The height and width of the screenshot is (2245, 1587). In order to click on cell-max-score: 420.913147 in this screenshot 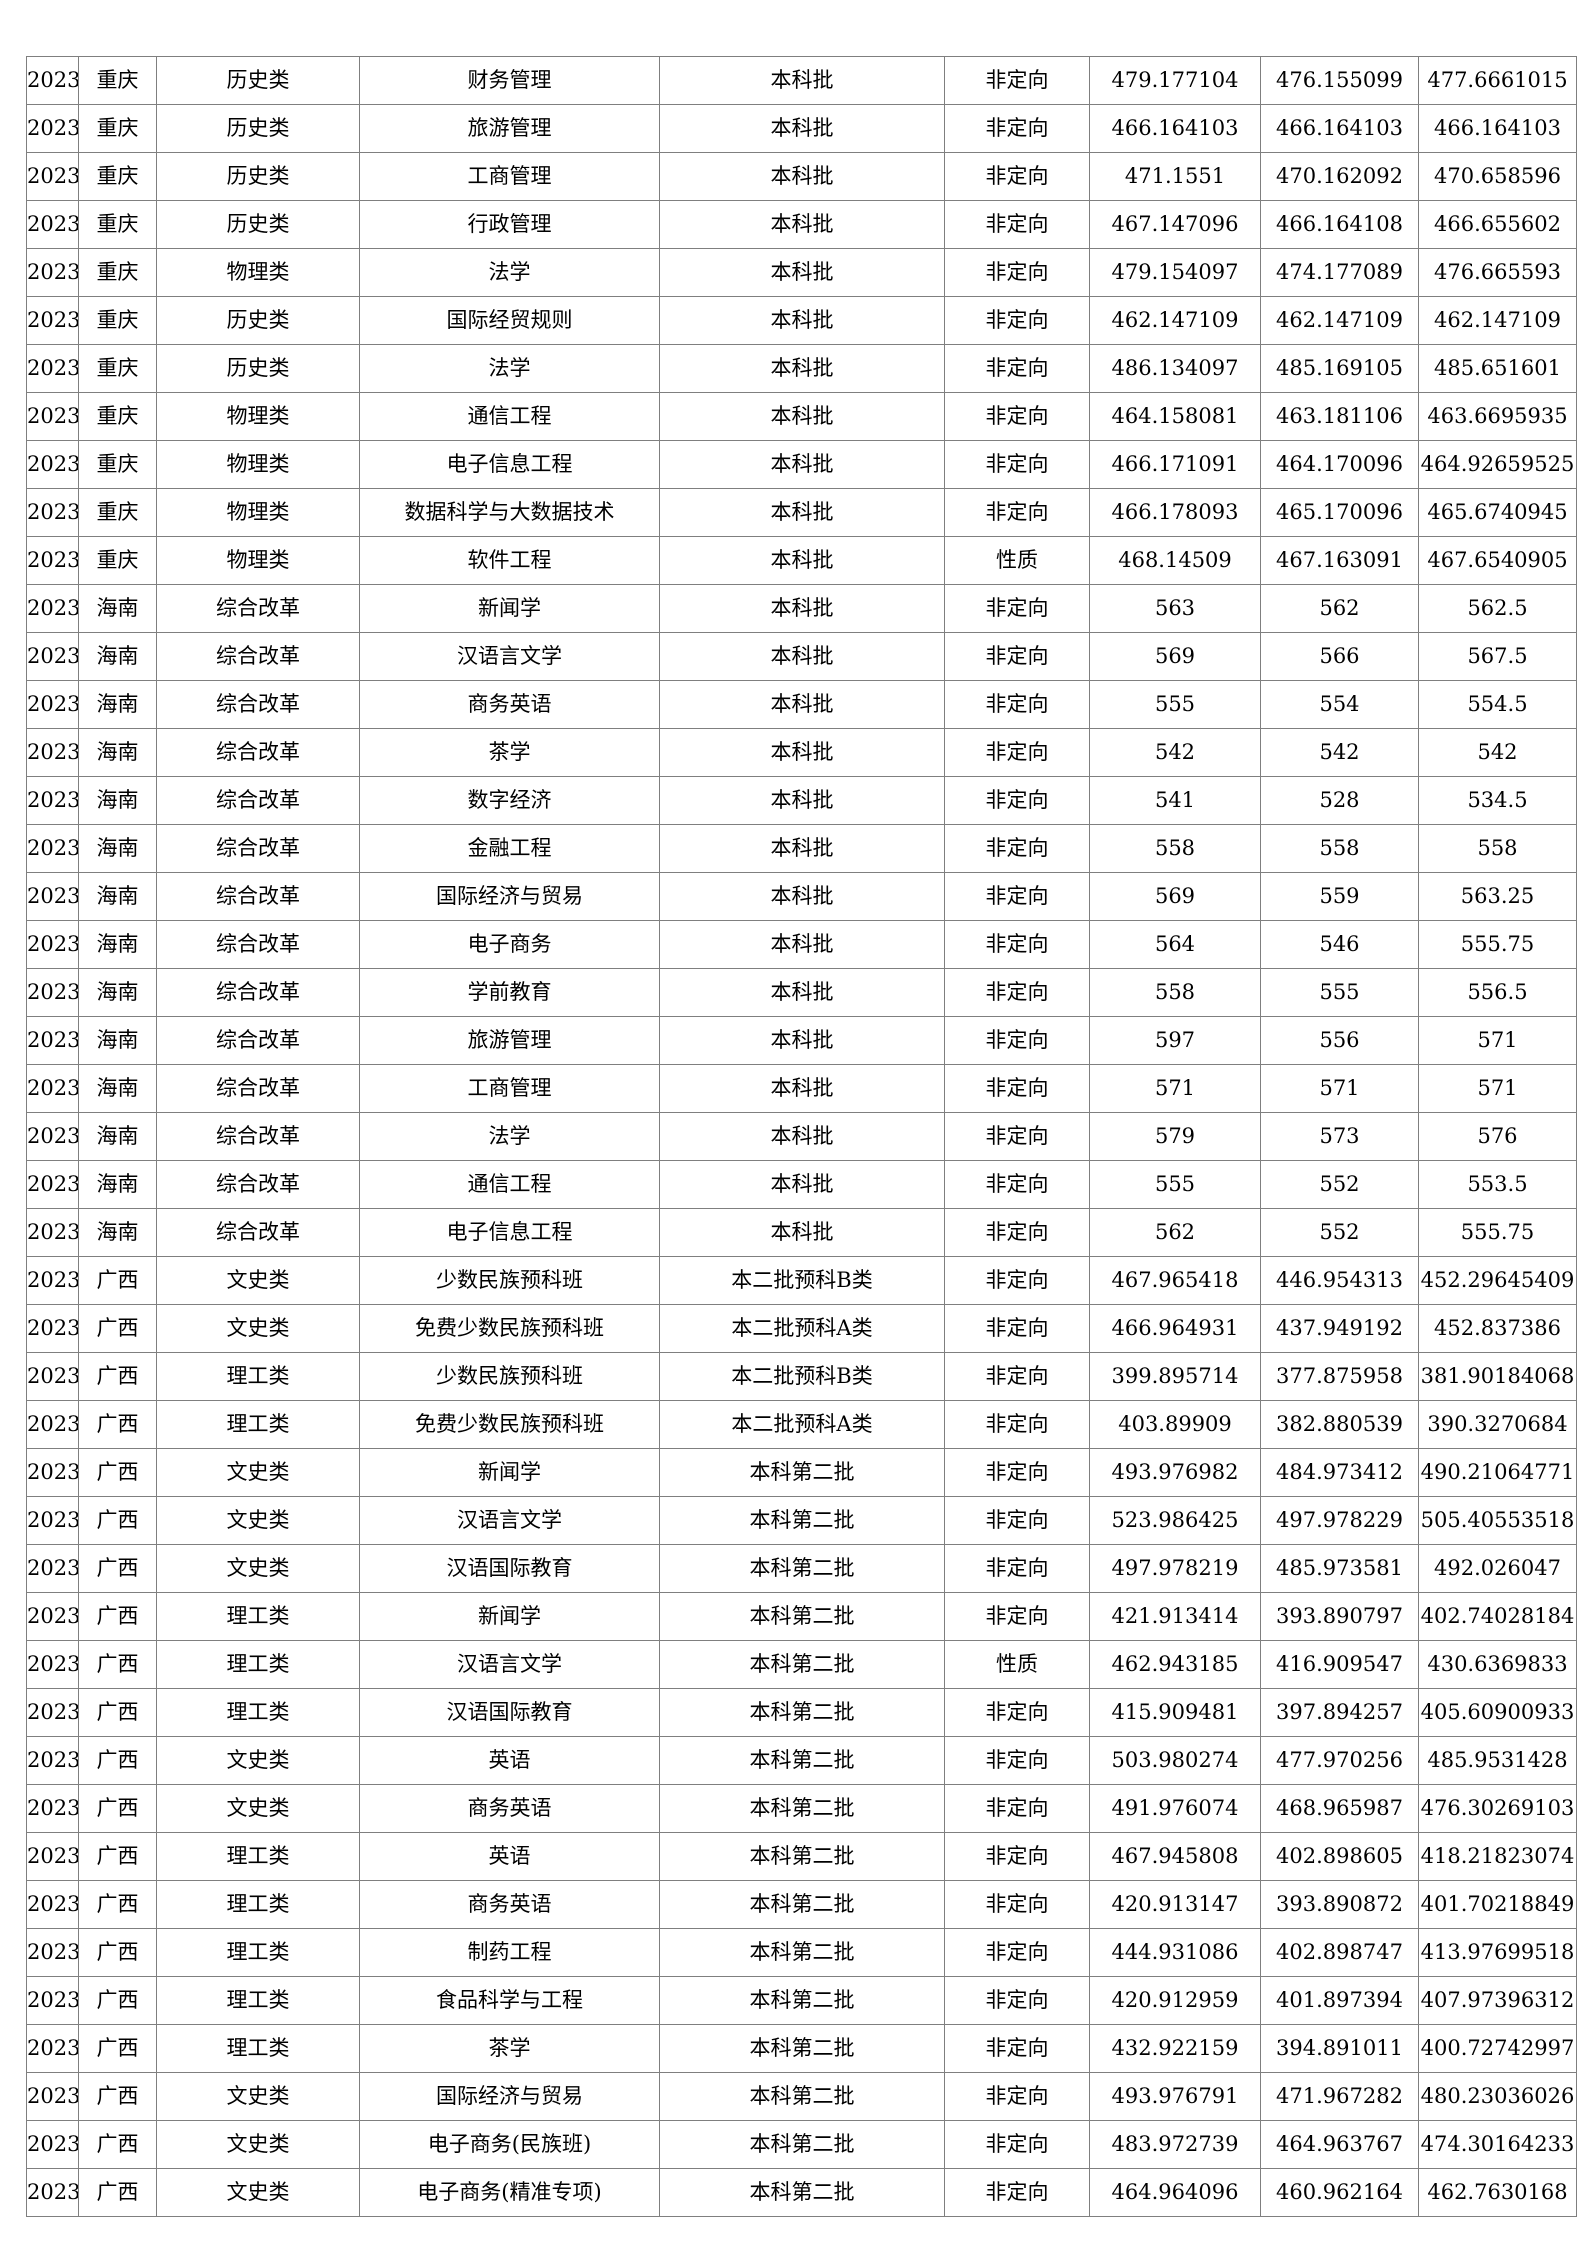, I will do `click(1175, 1904)`.